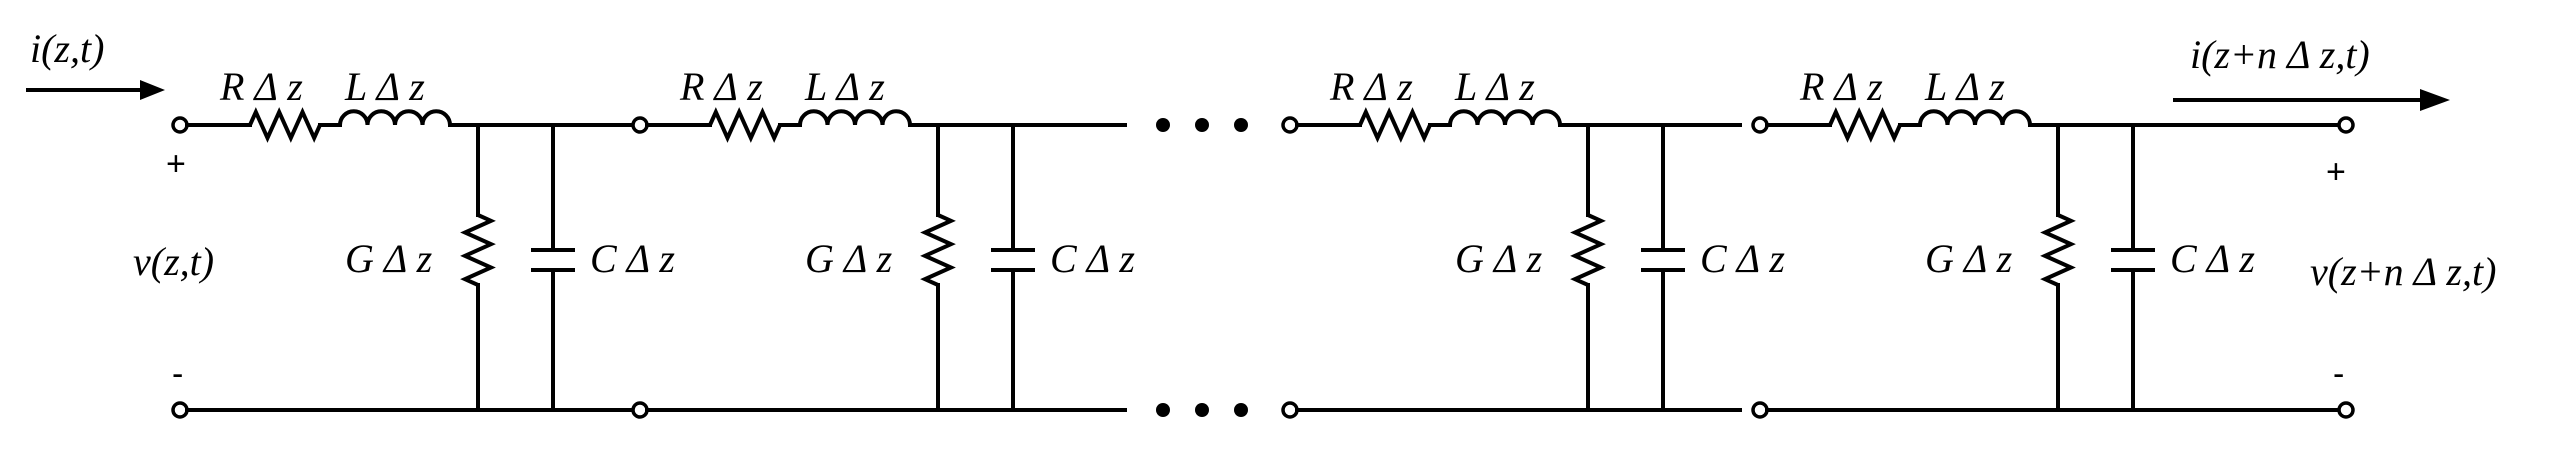  I want to click on bottom-ellipsis, so click(1202, 410).